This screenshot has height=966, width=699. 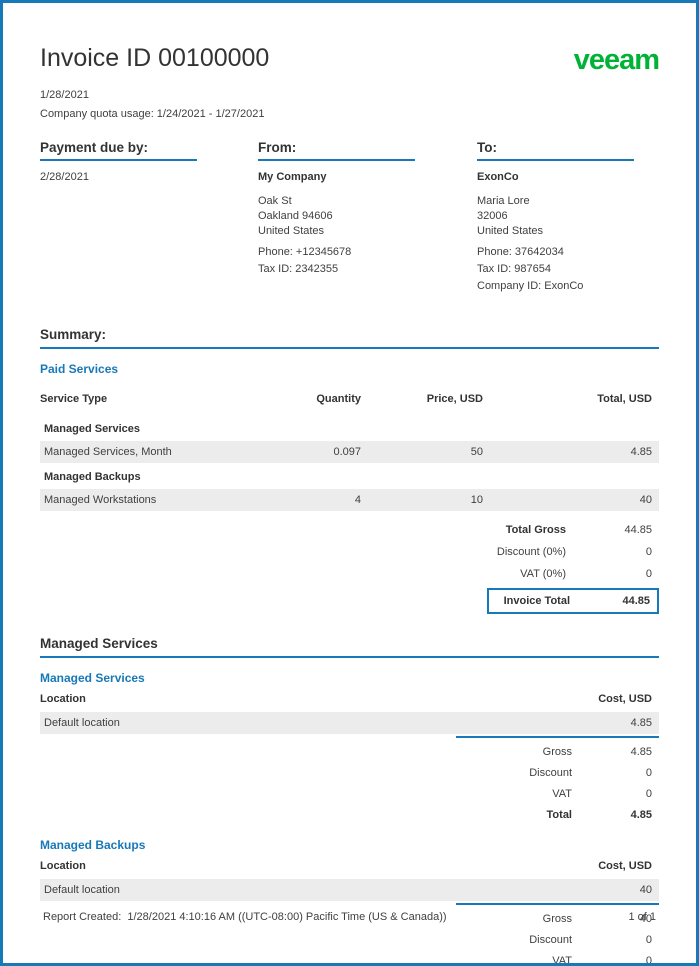 What do you see at coordinates (347, 452) in the screenshot?
I see `cell-quantity: 0.097` at bounding box center [347, 452].